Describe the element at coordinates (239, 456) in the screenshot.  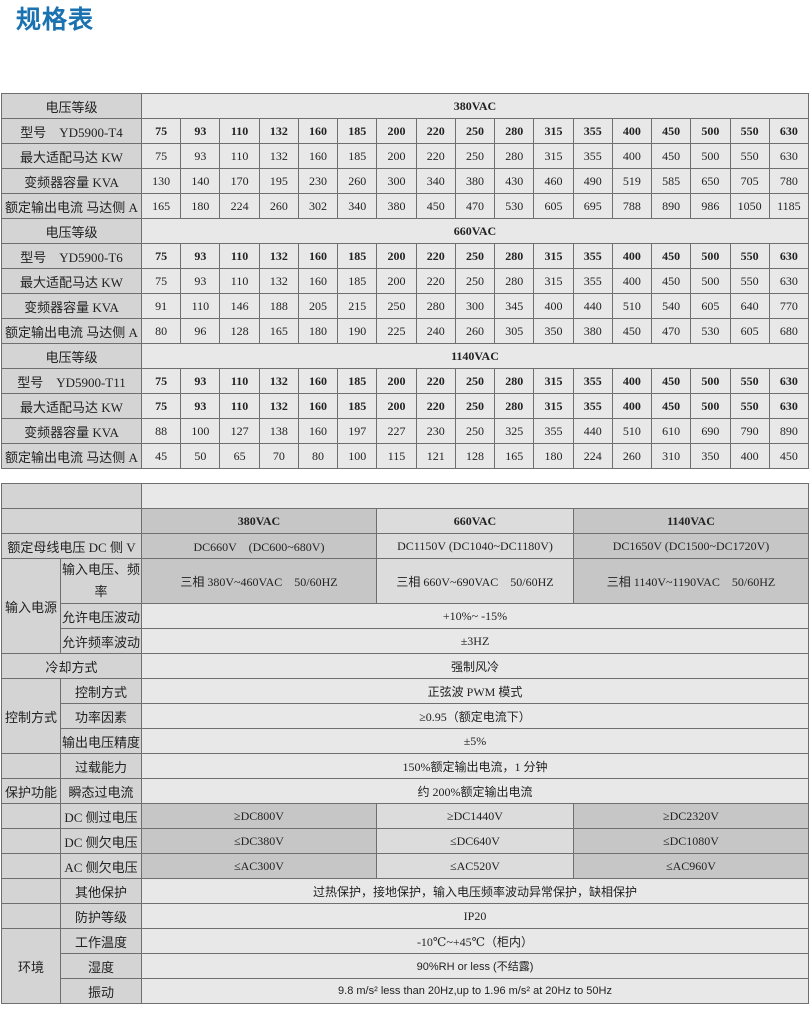
I see `value-cell: 65` at that location.